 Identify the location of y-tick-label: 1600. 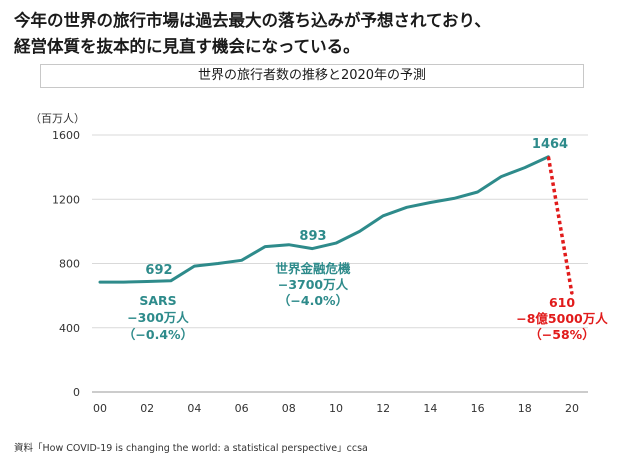
(66, 135).